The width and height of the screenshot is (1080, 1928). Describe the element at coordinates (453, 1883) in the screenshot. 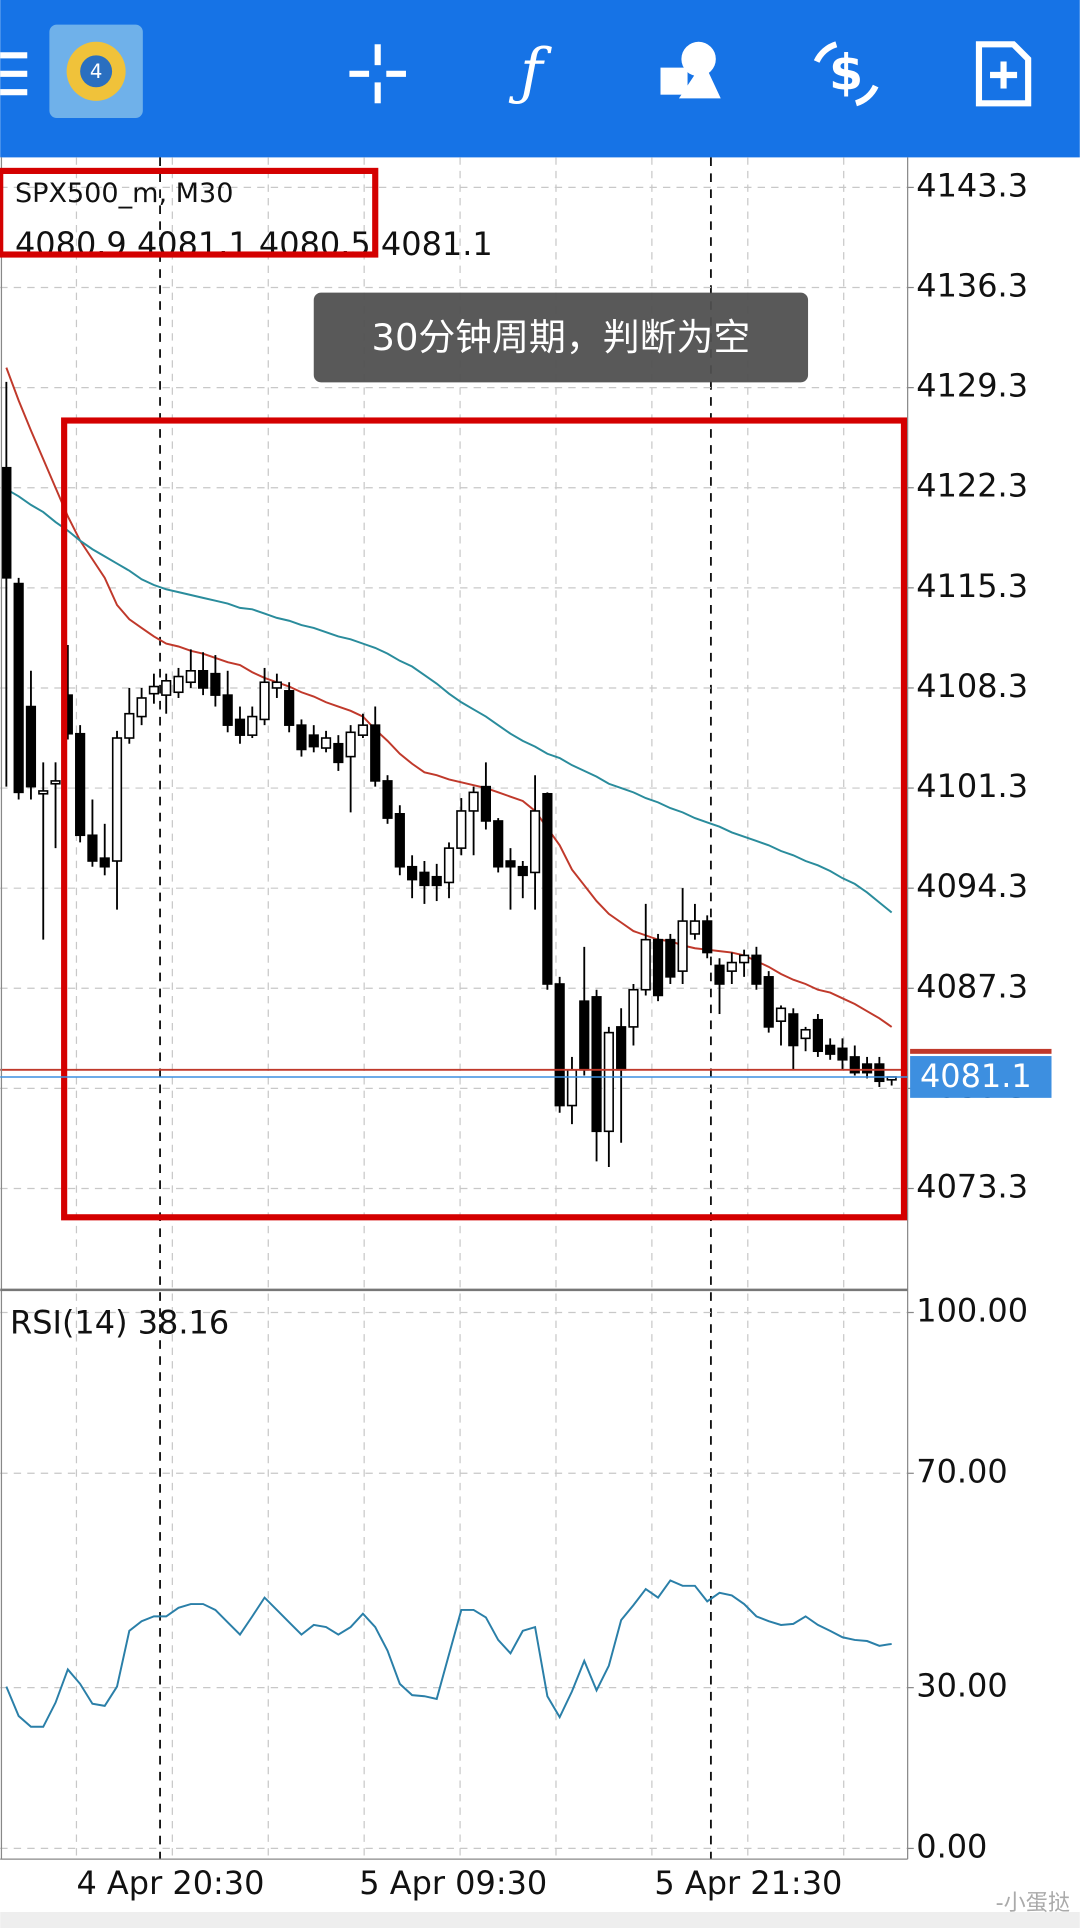

I see `x-tick-label: 5 Apr 09:30` at that location.